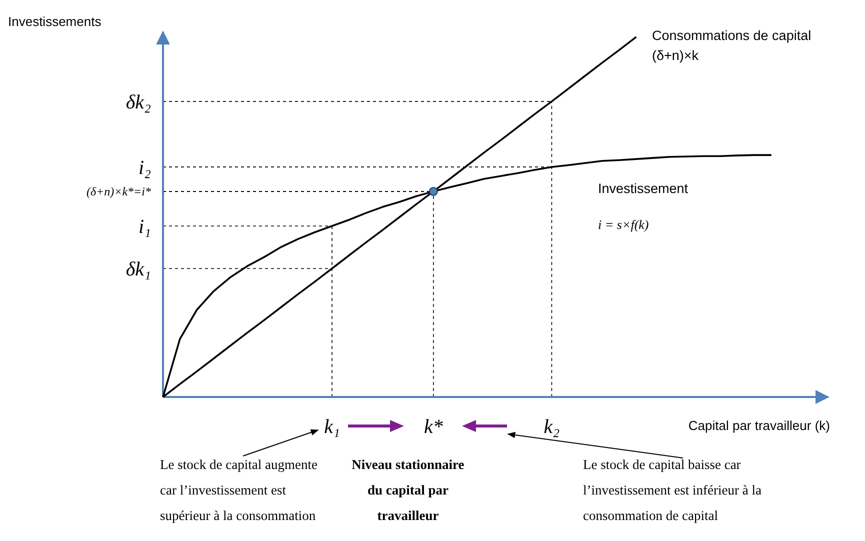 The height and width of the screenshot is (541, 865). What do you see at coordinates (239, 490) in the screenshot?
I see `text: Le stock de capital augmente car l’investissement est supérieur à la consommation` at bounding box center [239, 490].